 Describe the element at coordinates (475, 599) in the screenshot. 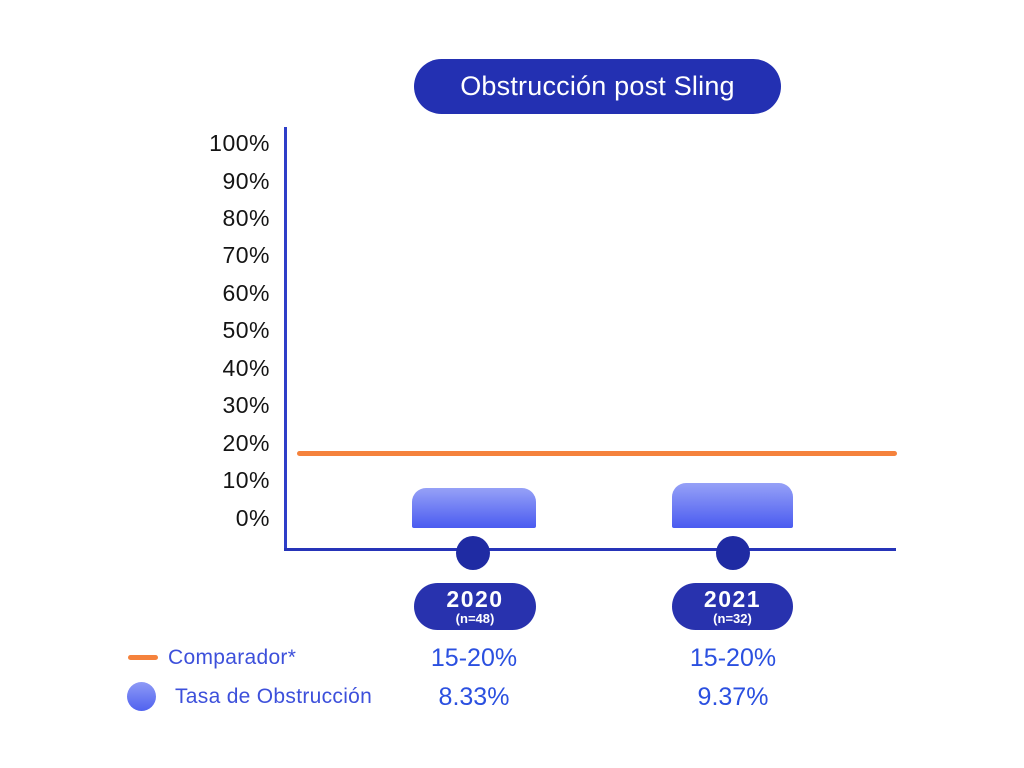

I see `year-label: 2020` at that location.